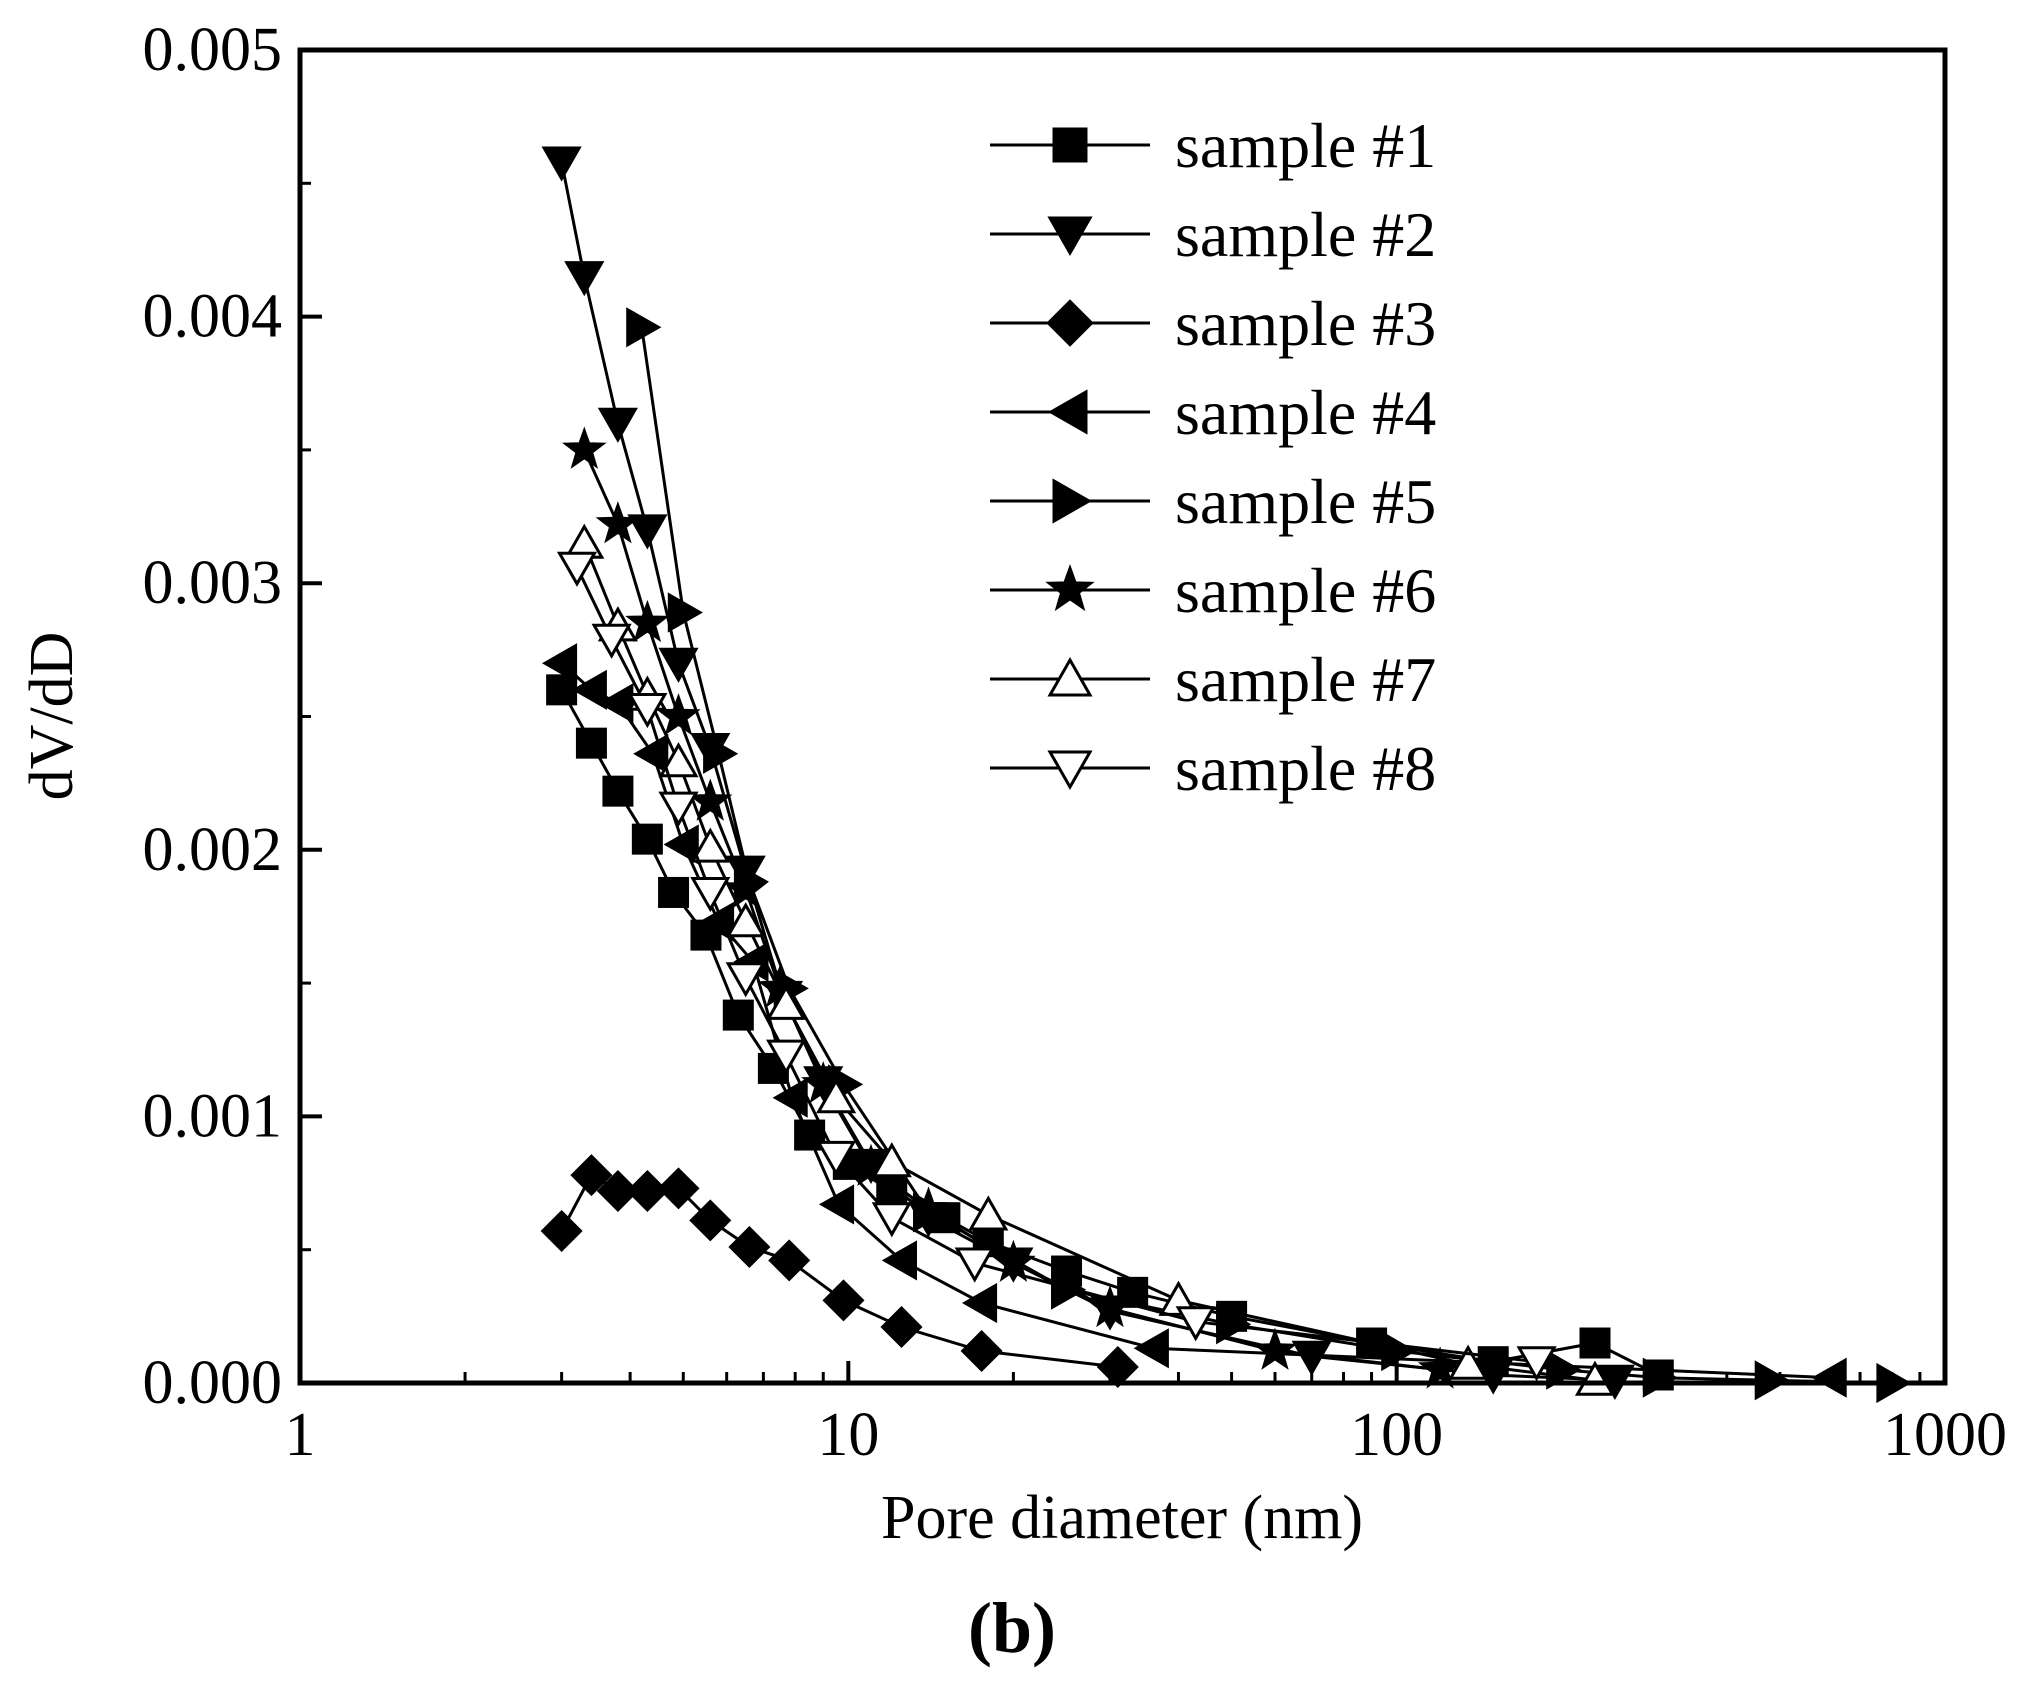 The image size is (2022, 1682). I want to click on legend-item: sample #6, so click(1213, 590).